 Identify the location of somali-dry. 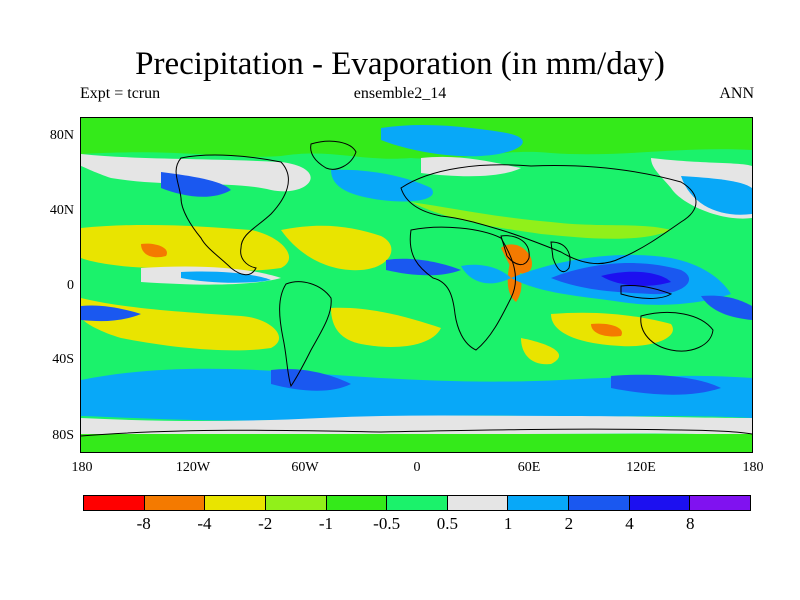
(514, 280).